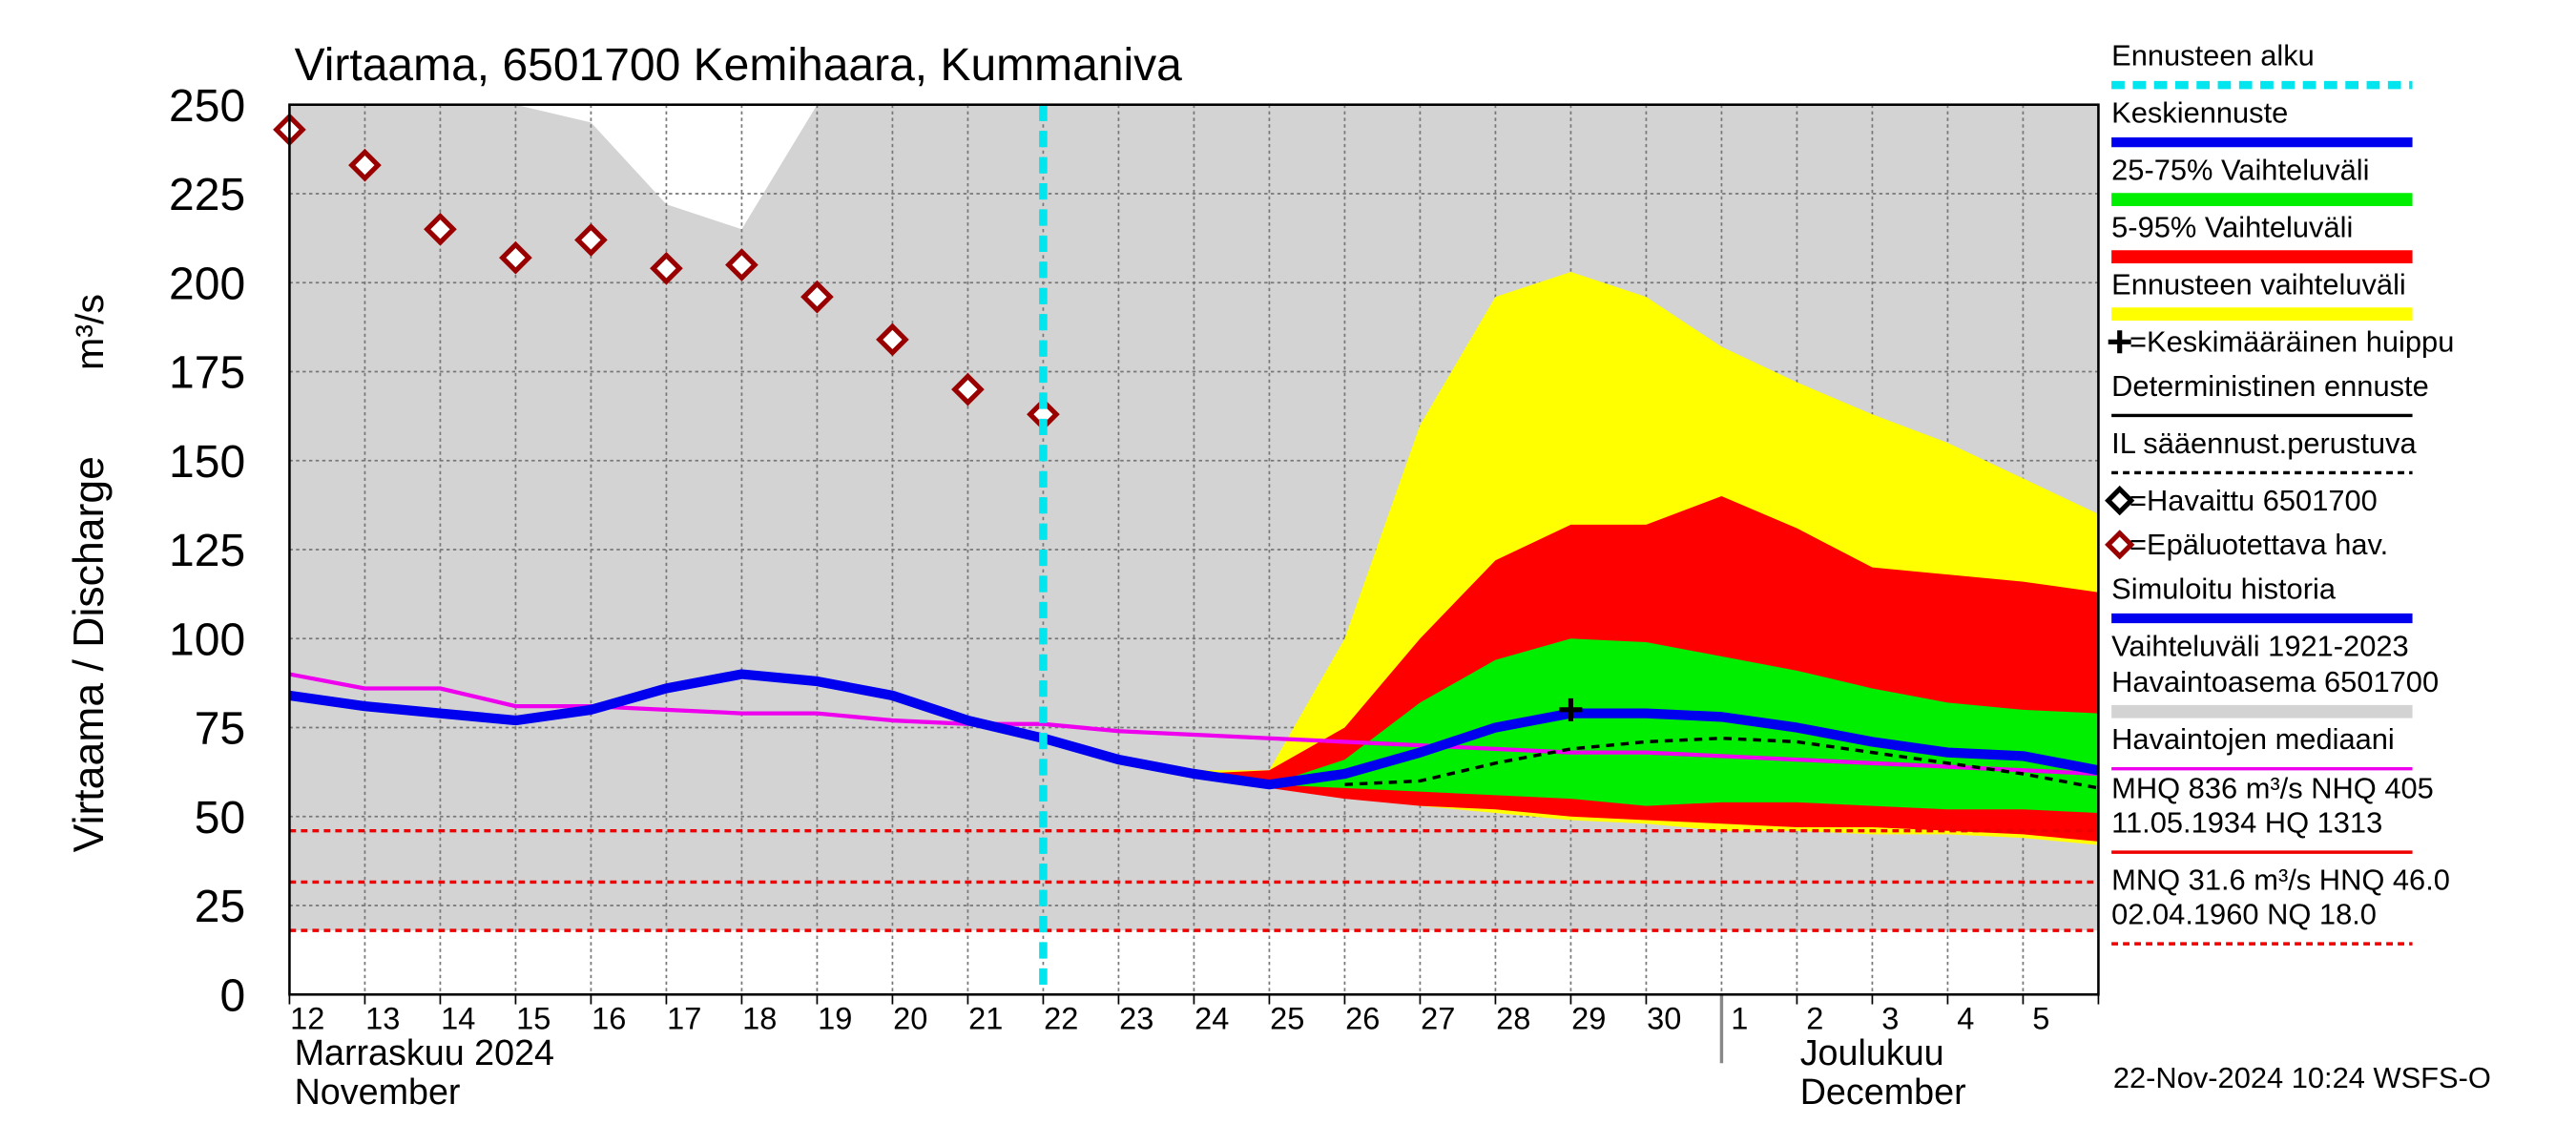  I want to click on x-tick-label: 17, so click(684, 1018).